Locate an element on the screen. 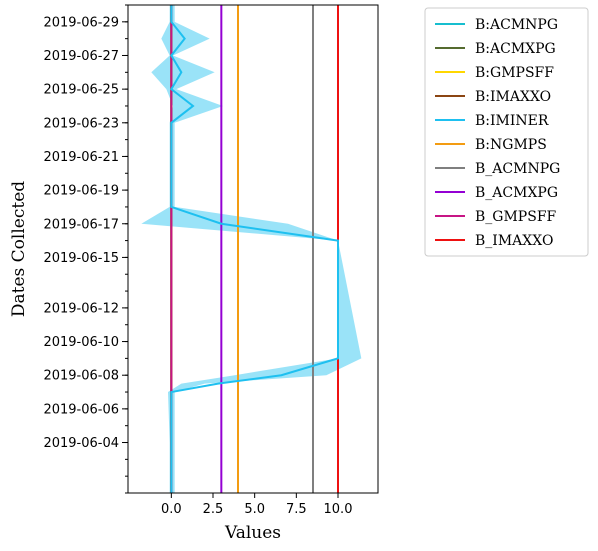 This screenshot has height=551, width=598. legend-label-b-gmpsff: B:GMPSFF is located at coordinates (514, 73).